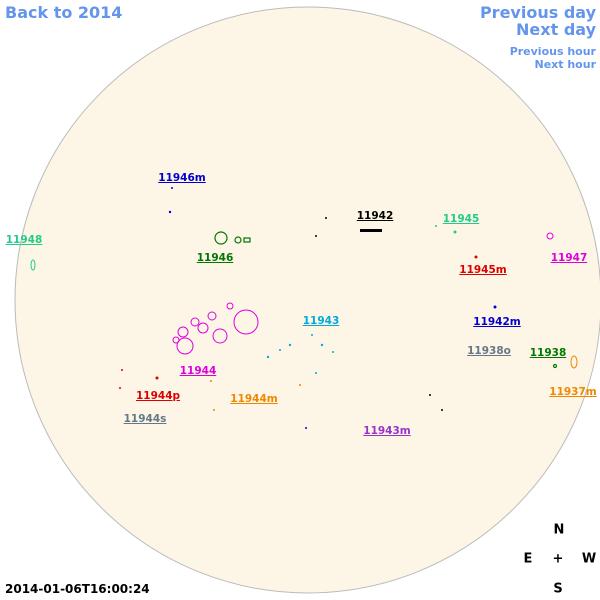  Describe the element at coordinates (145, 419) in the screenshot. I see `region-label: 11944s` at that location.